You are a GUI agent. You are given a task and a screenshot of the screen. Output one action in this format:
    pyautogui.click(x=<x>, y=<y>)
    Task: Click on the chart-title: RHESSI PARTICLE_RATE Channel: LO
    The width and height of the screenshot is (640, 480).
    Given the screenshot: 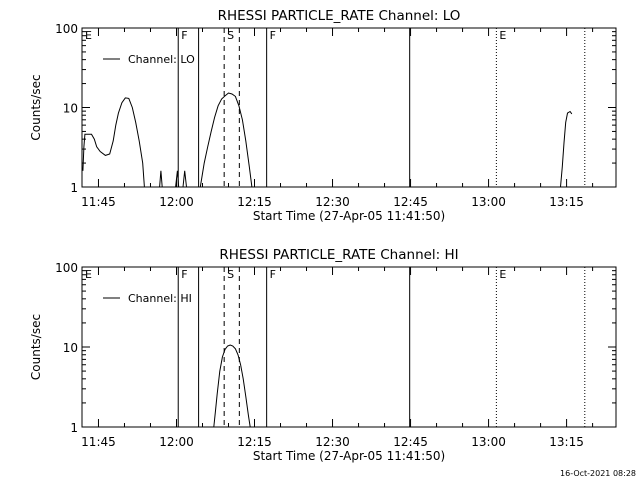 What is the action you would take?
    pyautogui.click(x=339, y=16)
    